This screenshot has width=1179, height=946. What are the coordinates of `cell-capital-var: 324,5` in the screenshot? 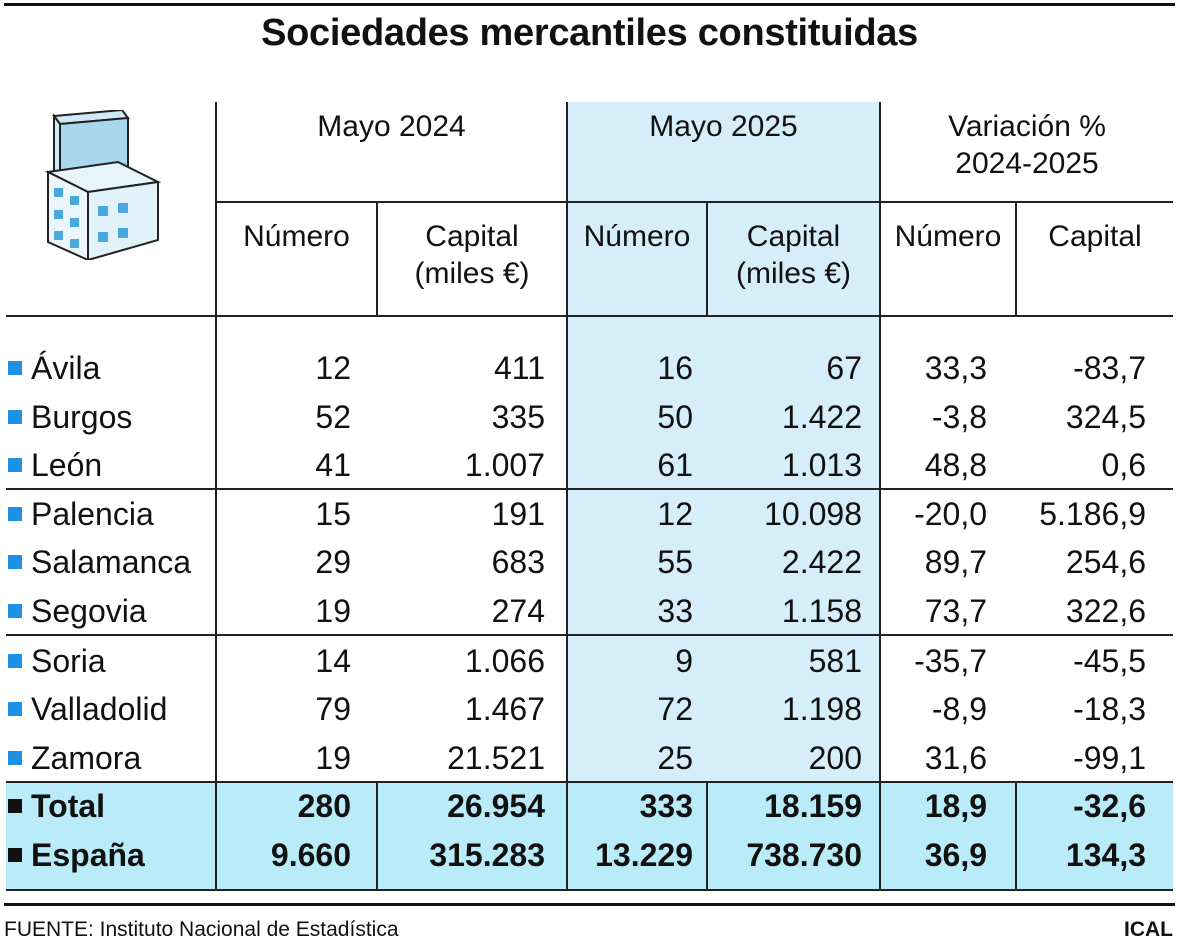 It's located at (1105, 417).